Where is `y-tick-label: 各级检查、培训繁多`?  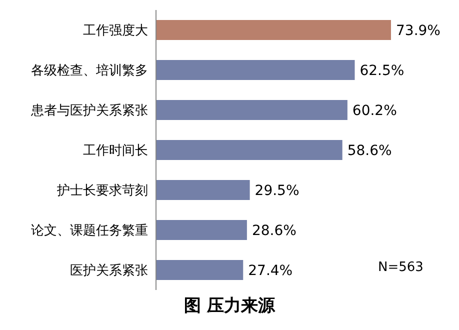 y-tick-label: 各级检查、培训繁多 is located at coordinates (89, 71).